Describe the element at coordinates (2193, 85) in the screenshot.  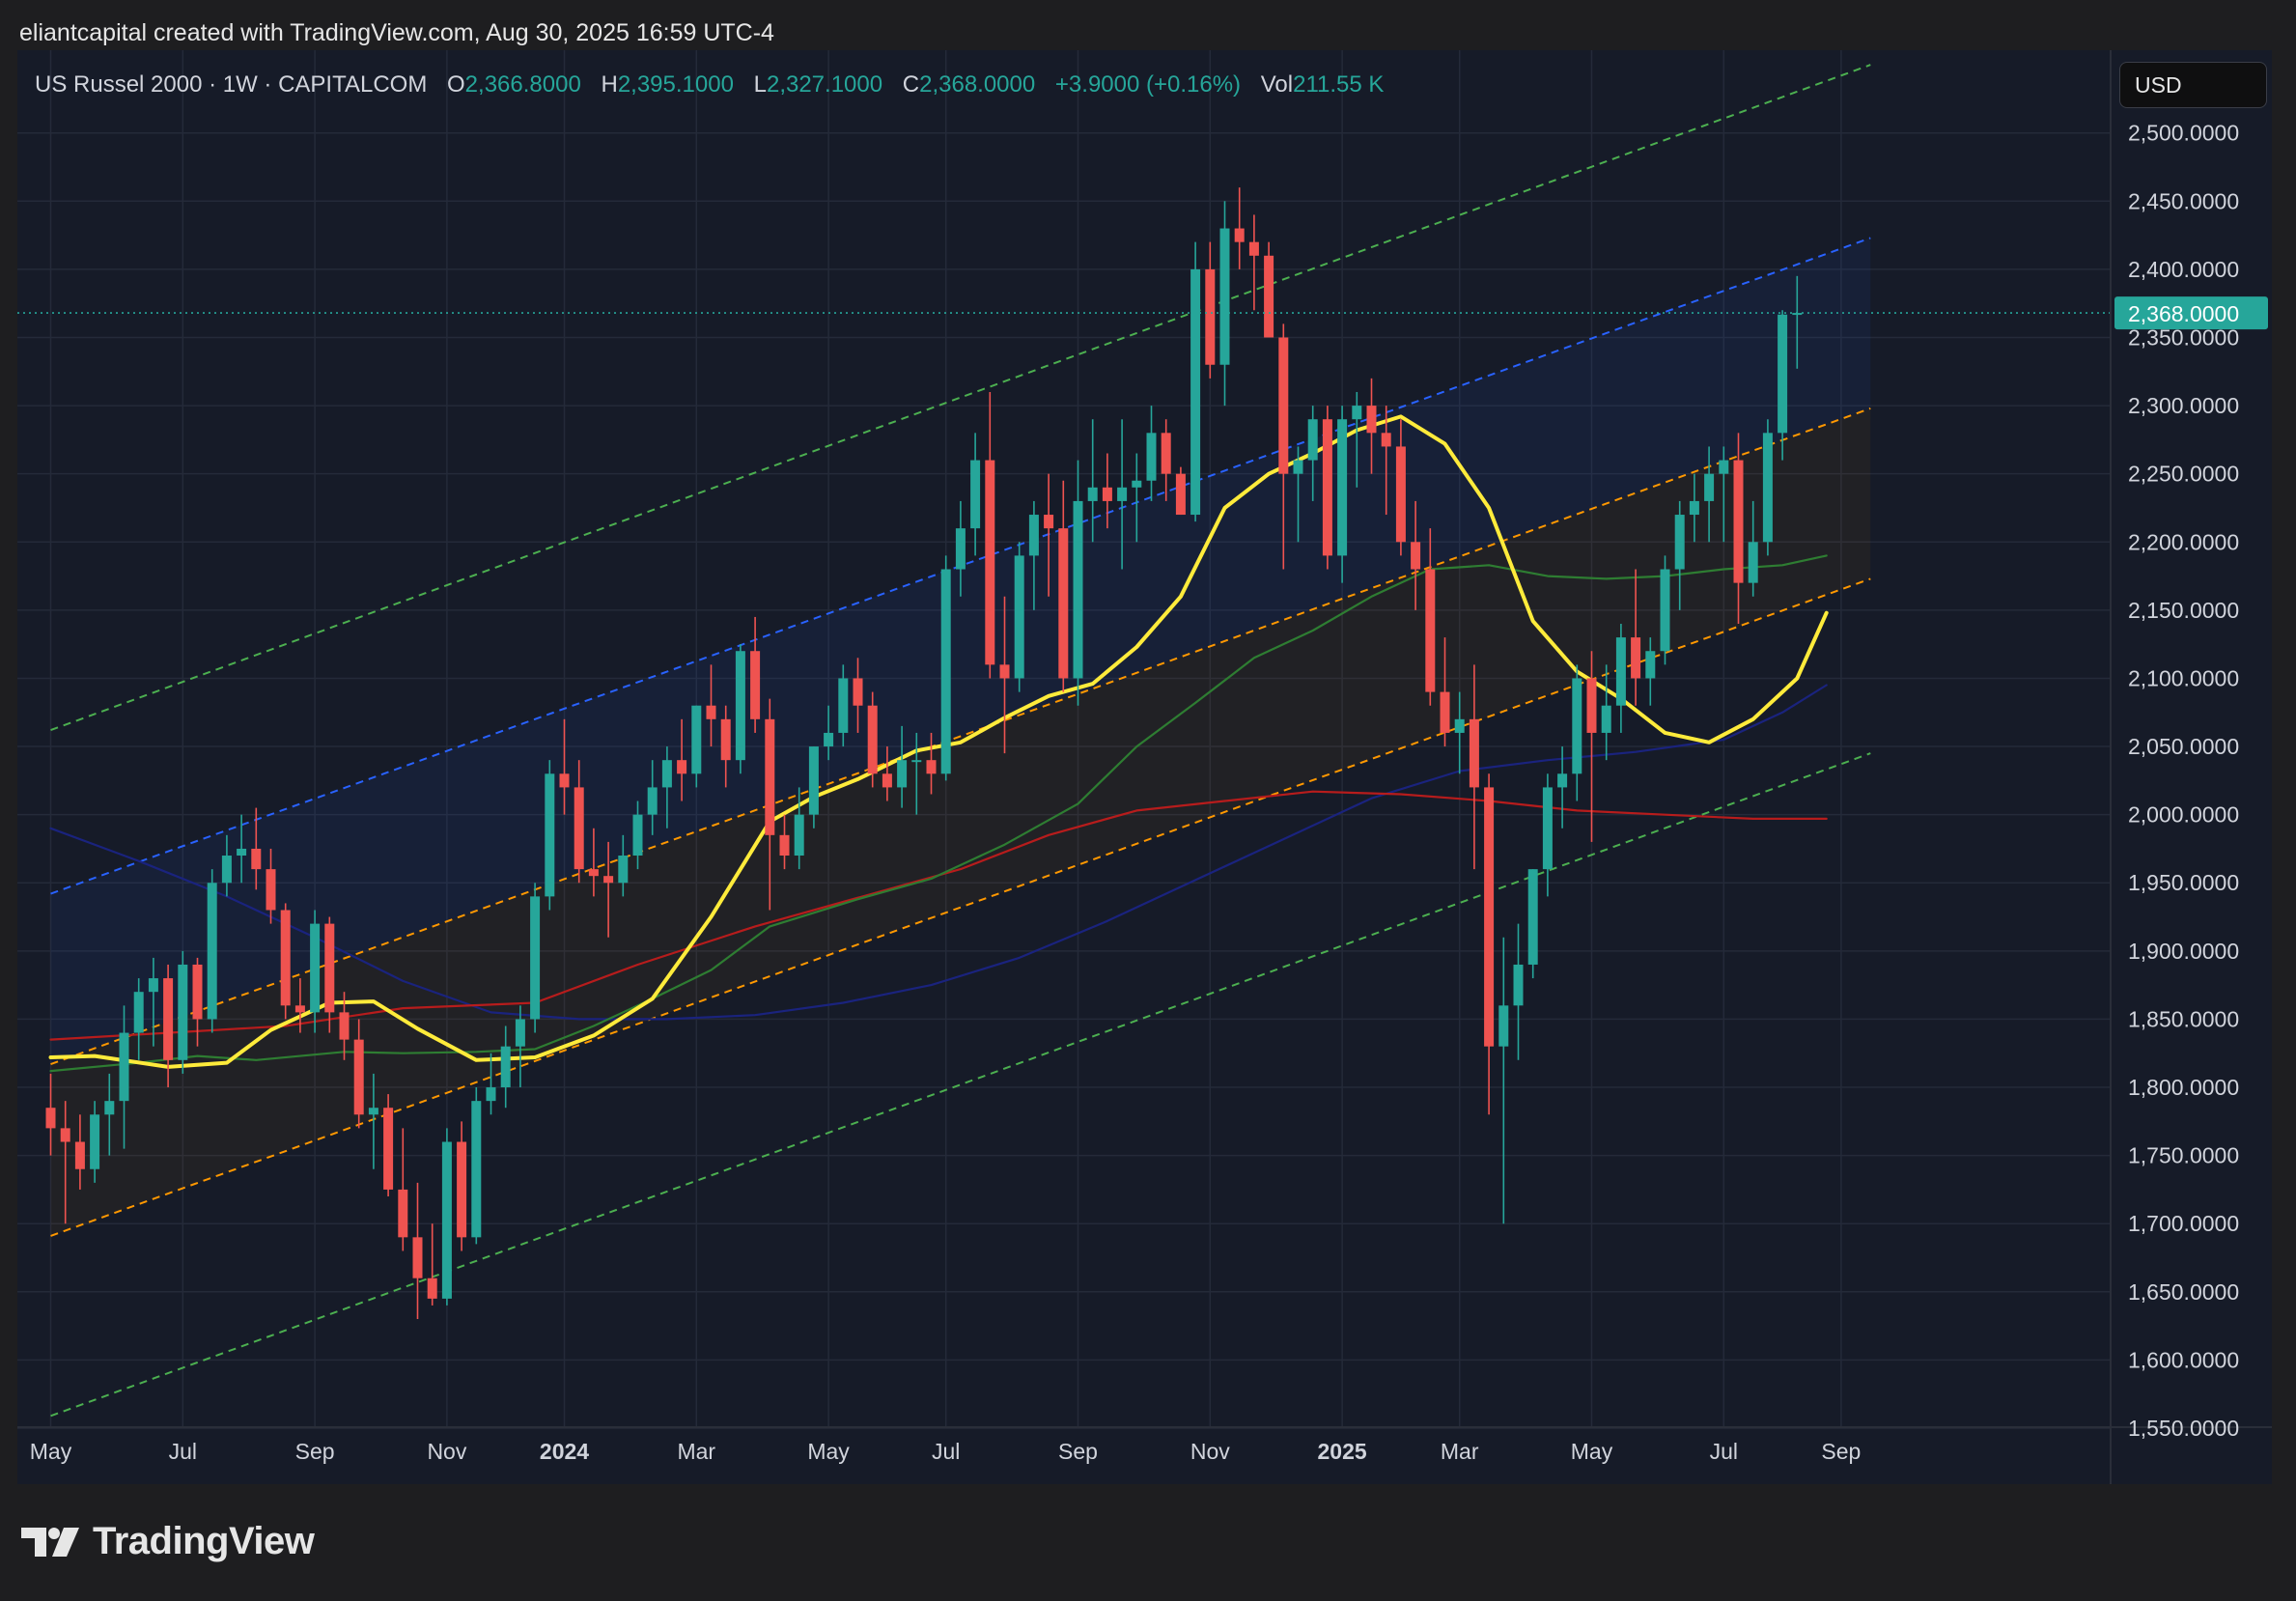
I see `currency-button: USD` at that location.